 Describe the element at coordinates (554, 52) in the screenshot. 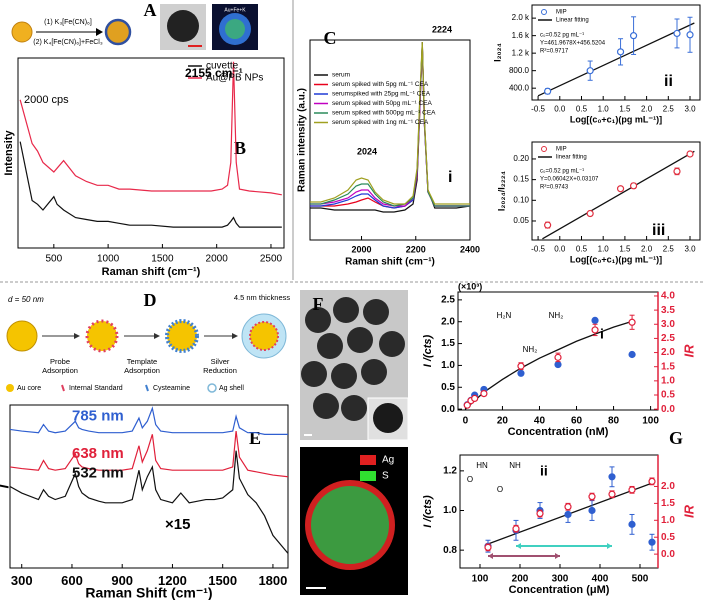

I see `annotation: R²=0.9717` at that location.